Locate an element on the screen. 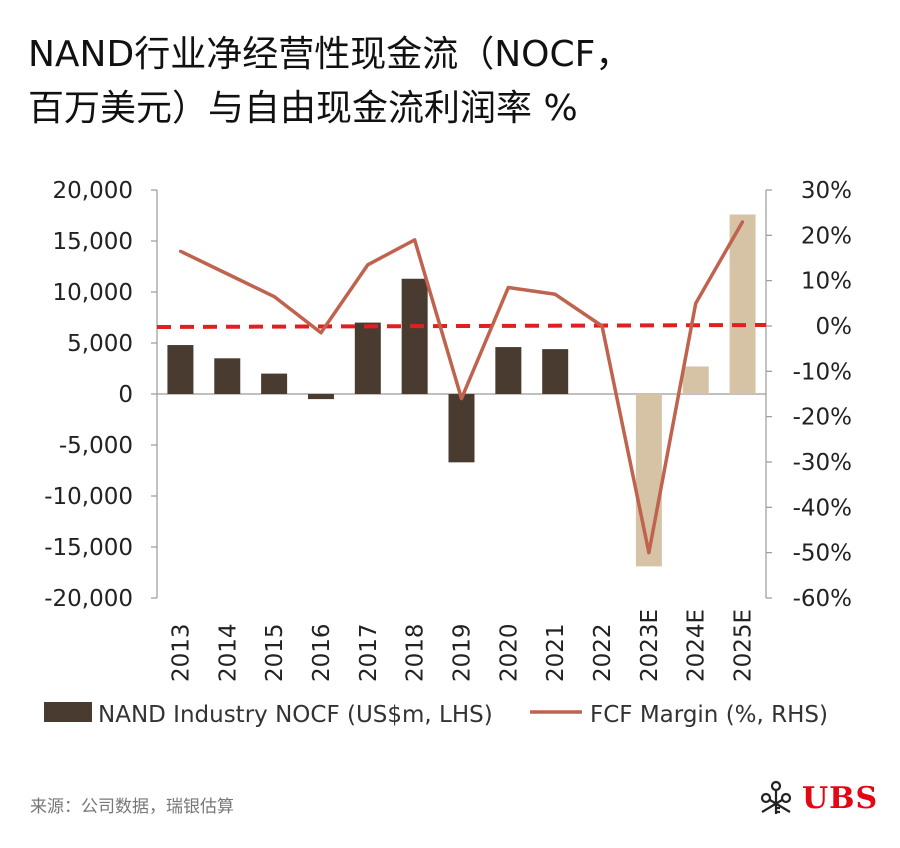 This screenshot has width=900, height=848. right-tick-label: -10% is located at coordinates (822, 372).